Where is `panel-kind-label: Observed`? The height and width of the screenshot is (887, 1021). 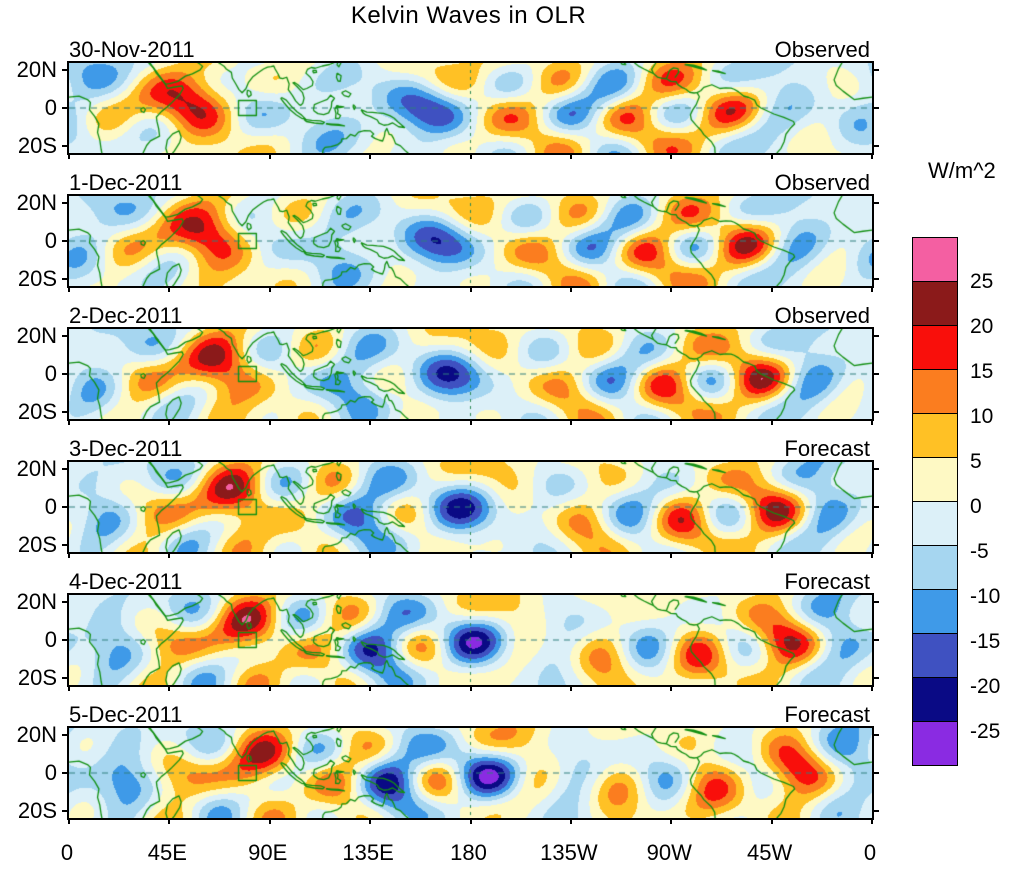 panel-kind-label: Observed is located at coordinates (822, 315).